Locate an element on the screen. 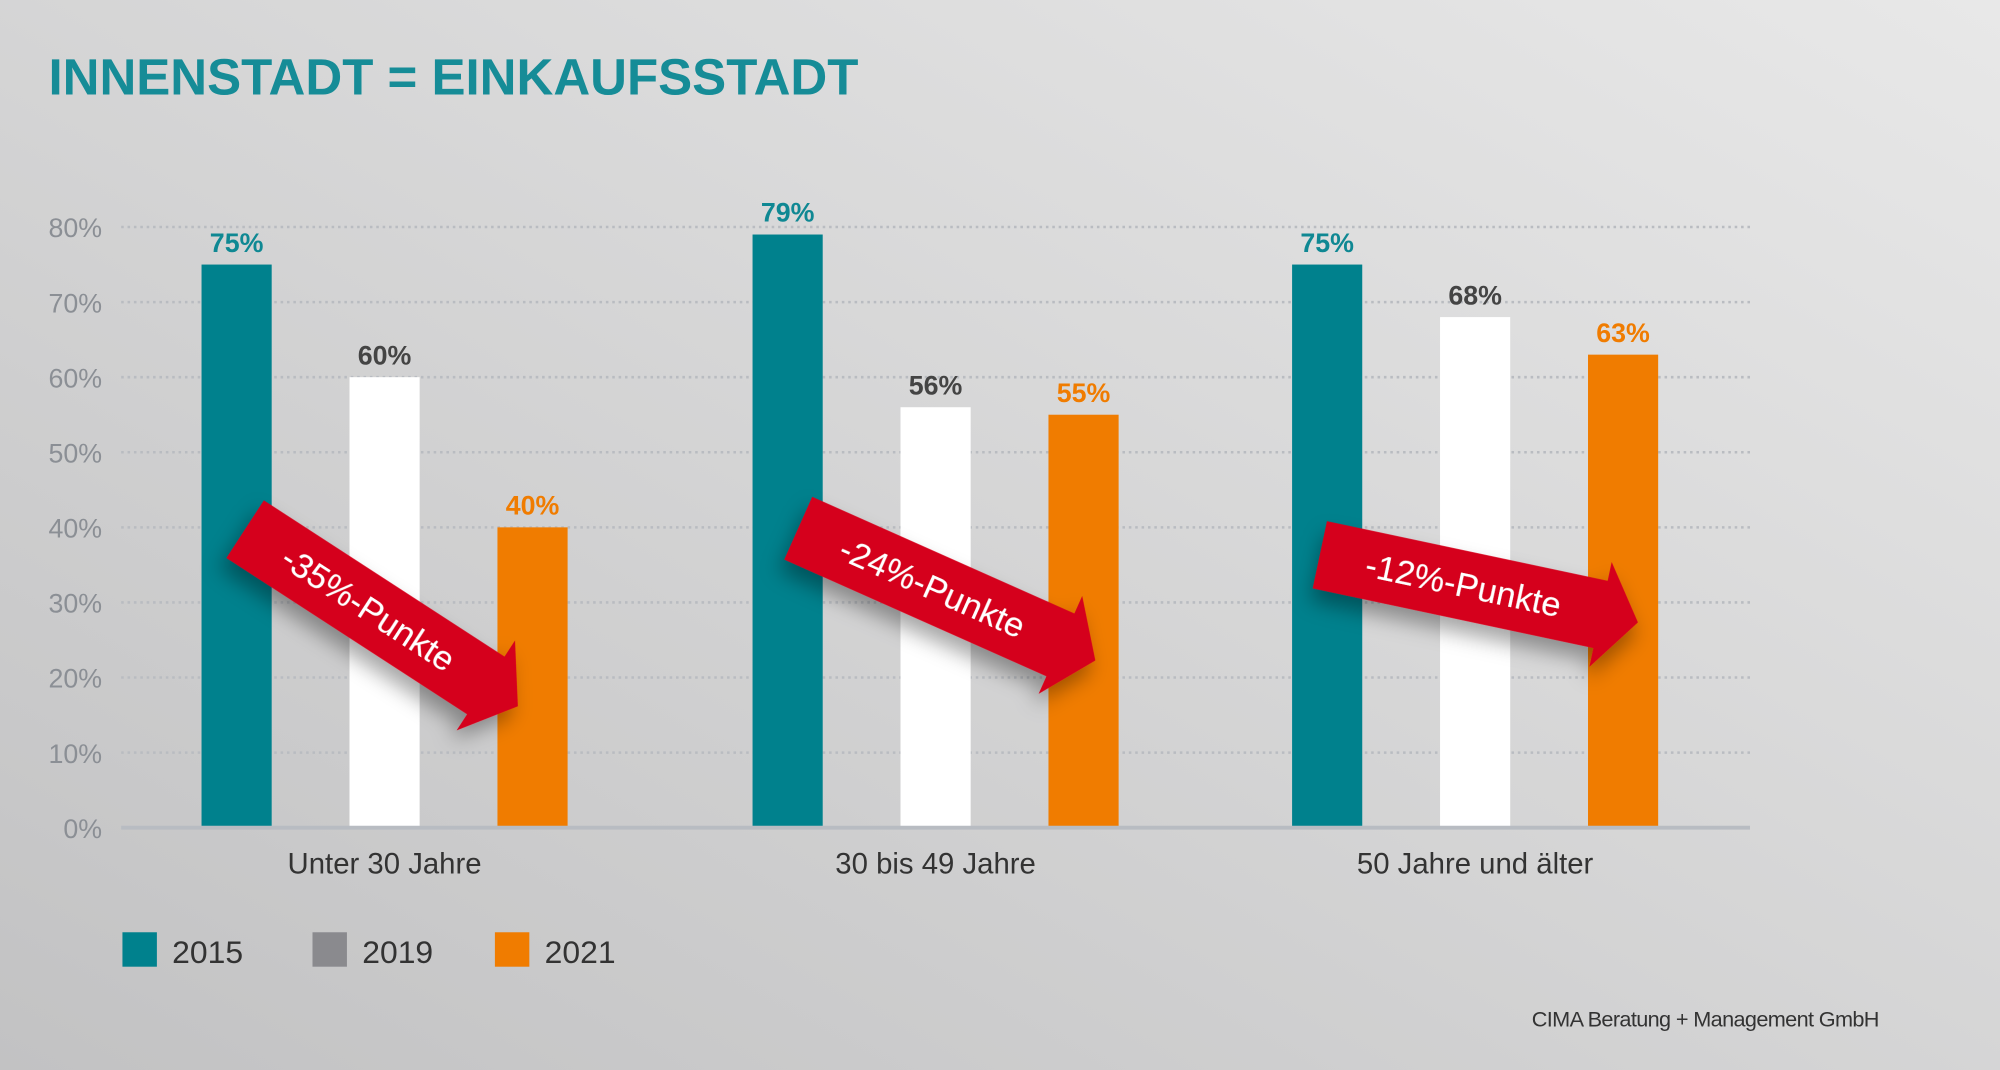 The height and width of the screenshot is (1070, 2000). y-tick-label: 80% is located at coordinates (75, 228).